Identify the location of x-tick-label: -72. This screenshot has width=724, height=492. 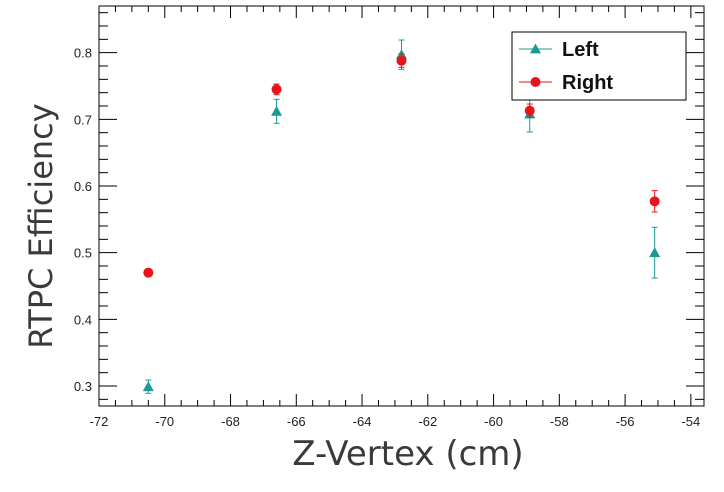
(99, 421).